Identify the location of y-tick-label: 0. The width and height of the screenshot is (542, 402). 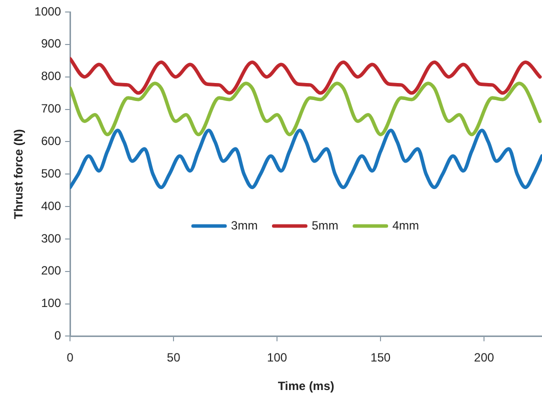
(58, 335).